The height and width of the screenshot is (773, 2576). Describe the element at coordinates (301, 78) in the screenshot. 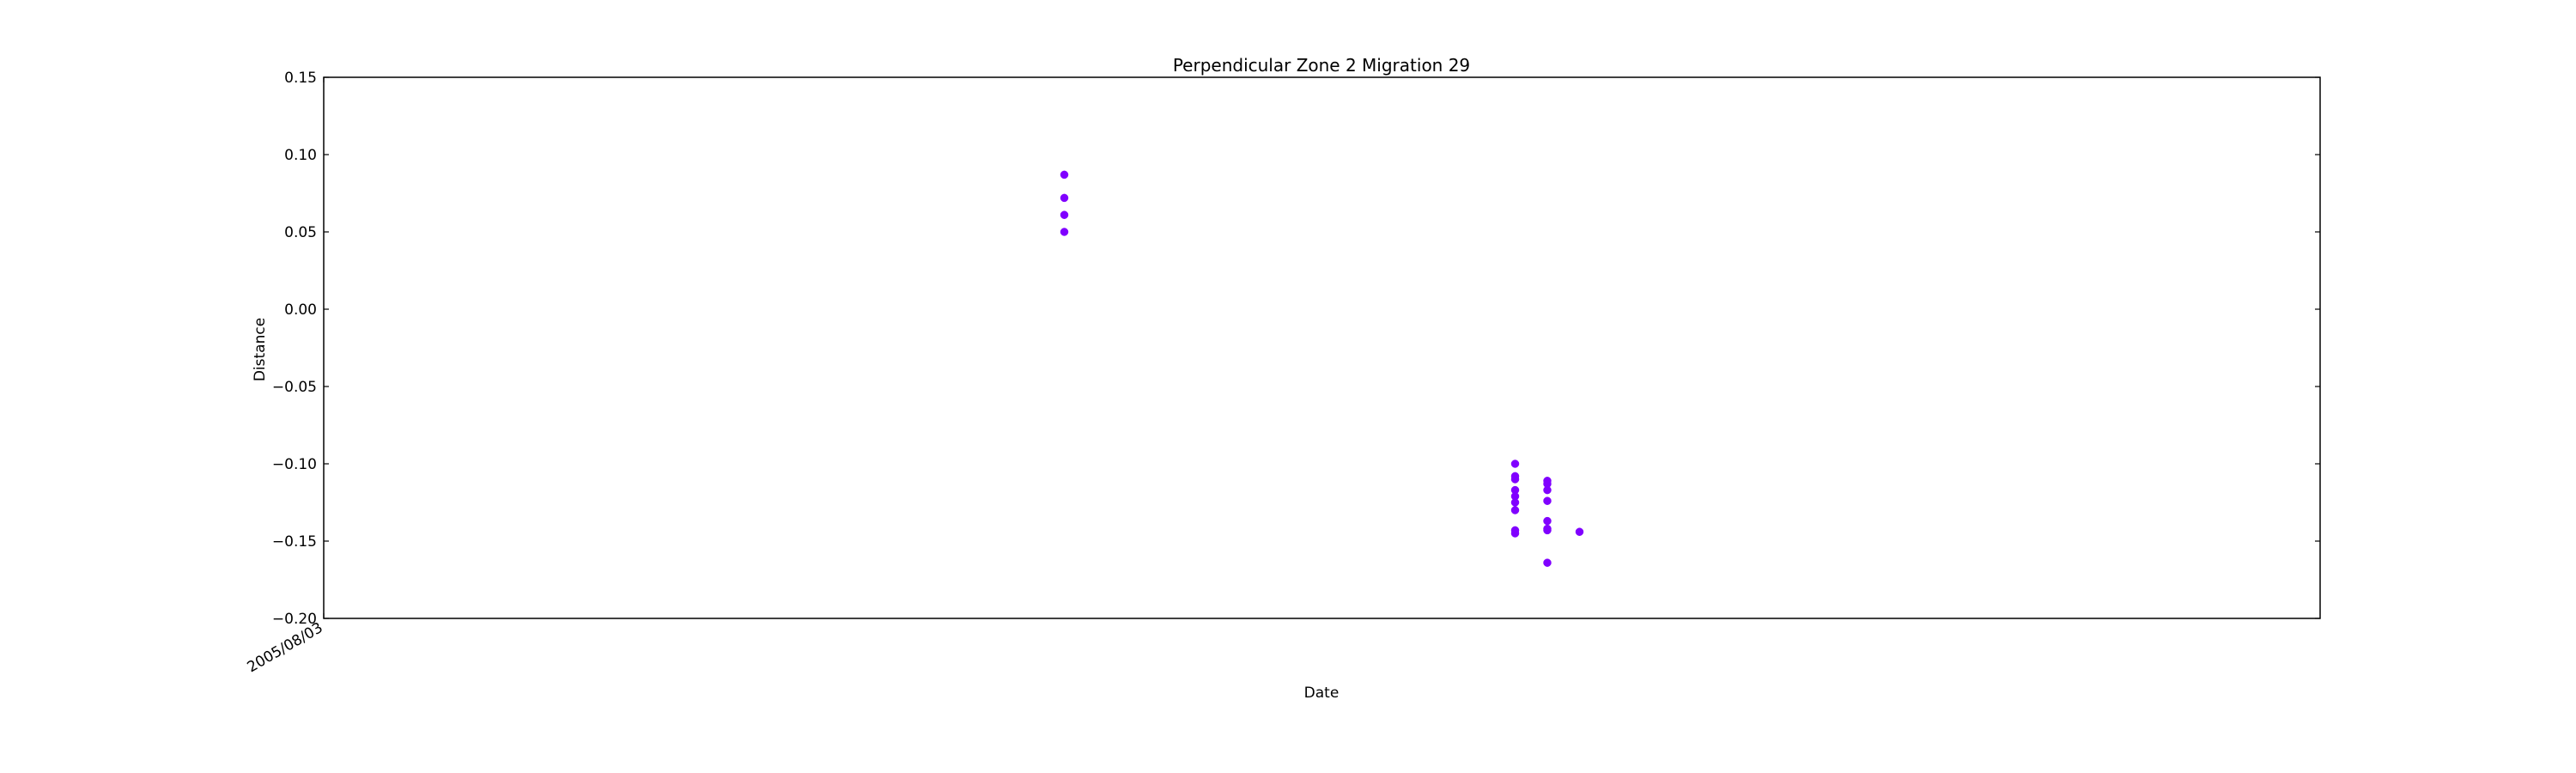

I see `y-tick-label: 0.15` at that location.